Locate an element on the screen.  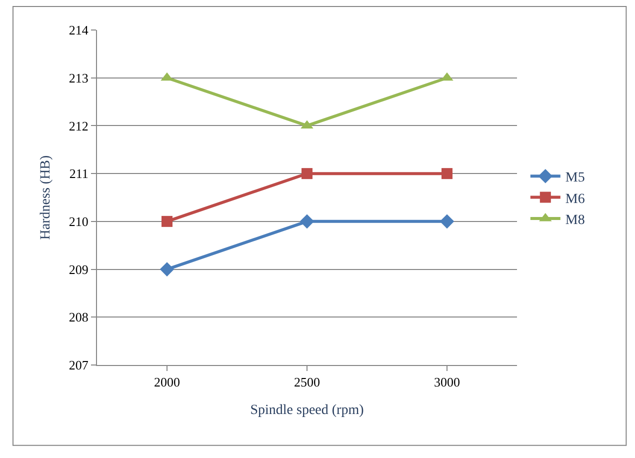
y-tick-label: 213 is located at coordinates (78, 78).